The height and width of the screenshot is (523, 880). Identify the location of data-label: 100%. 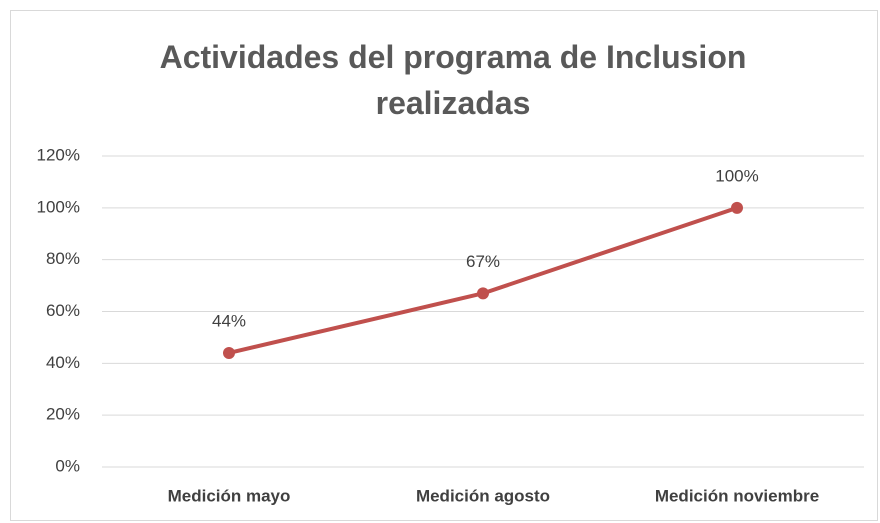
(736, 175).